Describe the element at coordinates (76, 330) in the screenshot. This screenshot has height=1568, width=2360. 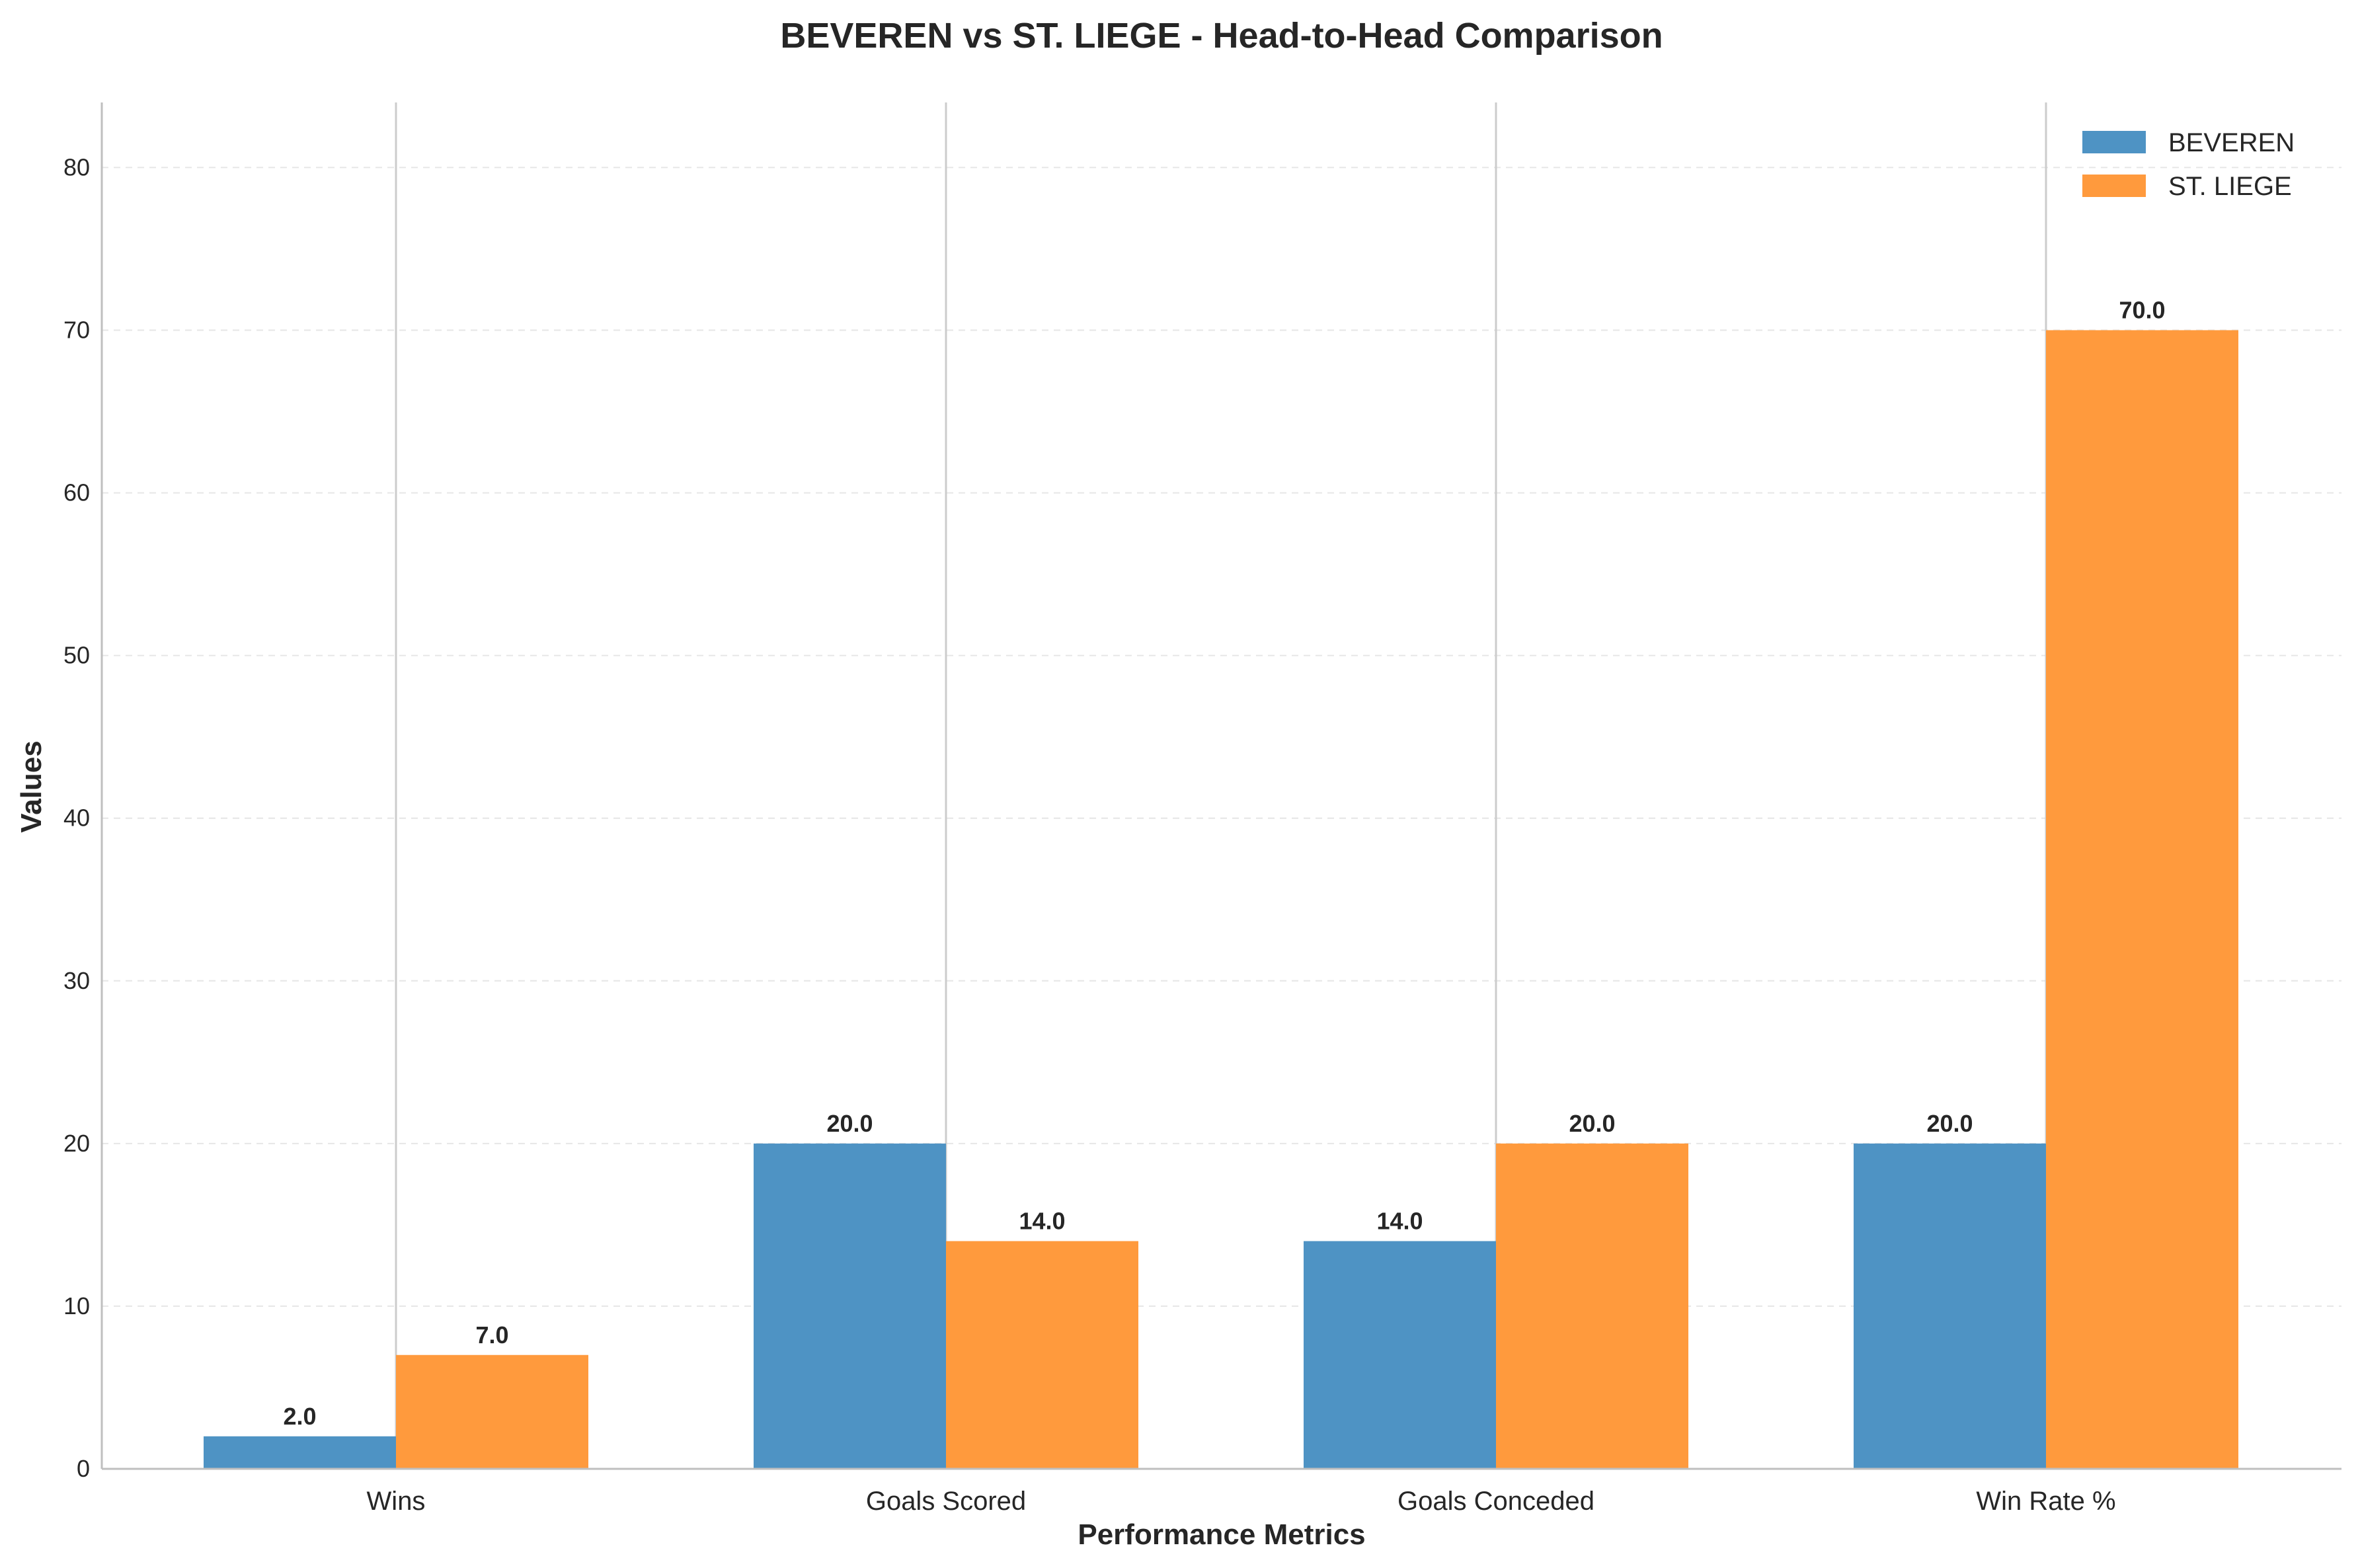
I see `y-tick-label: 70` at that location.